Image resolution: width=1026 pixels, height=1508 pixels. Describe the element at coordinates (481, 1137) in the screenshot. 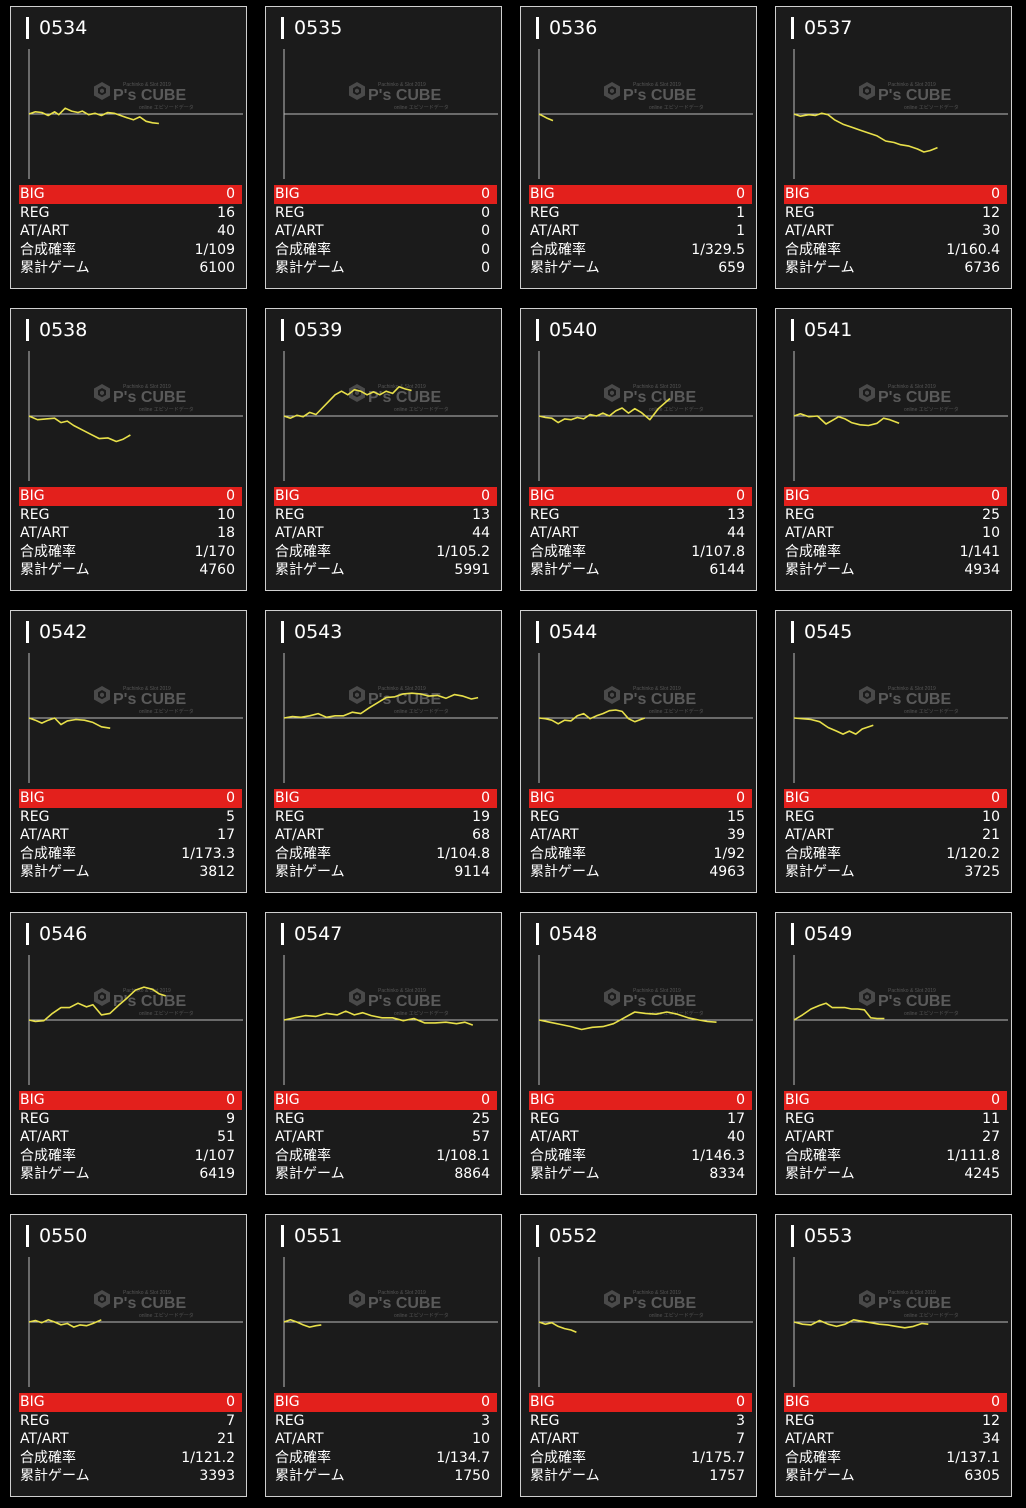

I see `at-art-count-value: 57` at that location.